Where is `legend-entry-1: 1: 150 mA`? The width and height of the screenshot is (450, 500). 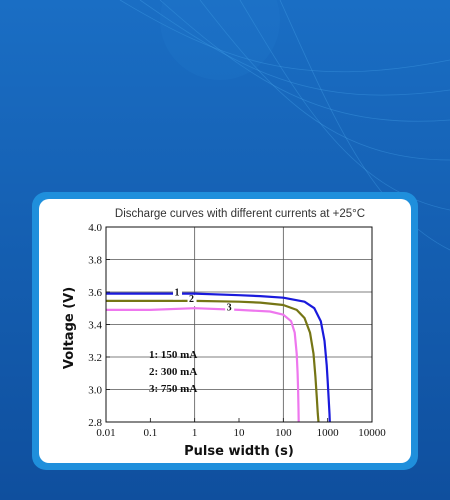 legend-entry-1: 1: 150 mA is located at coordinates (173, 355).